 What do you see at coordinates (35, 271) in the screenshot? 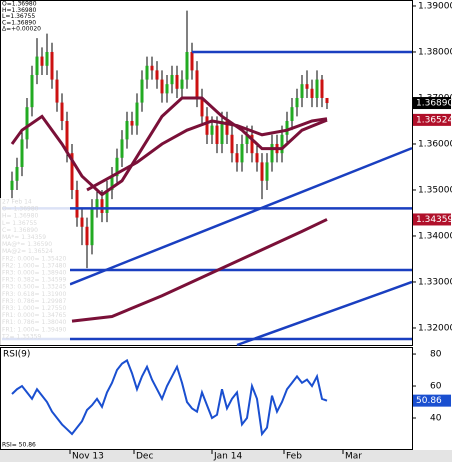
I see `legend-box` at bounding box center [35, 271].